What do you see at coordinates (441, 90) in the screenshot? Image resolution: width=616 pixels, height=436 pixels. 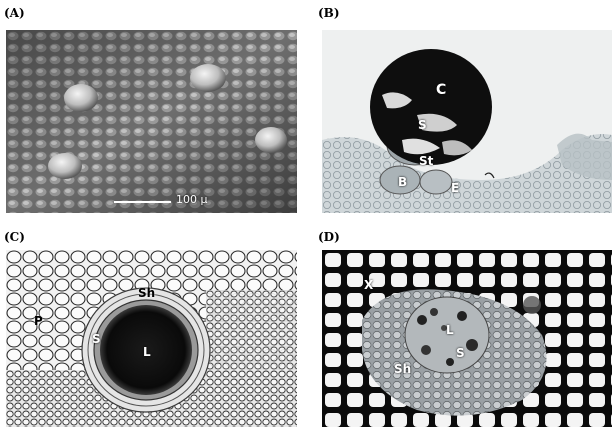 I see `label-c: C` at bounding box center [441, 90].